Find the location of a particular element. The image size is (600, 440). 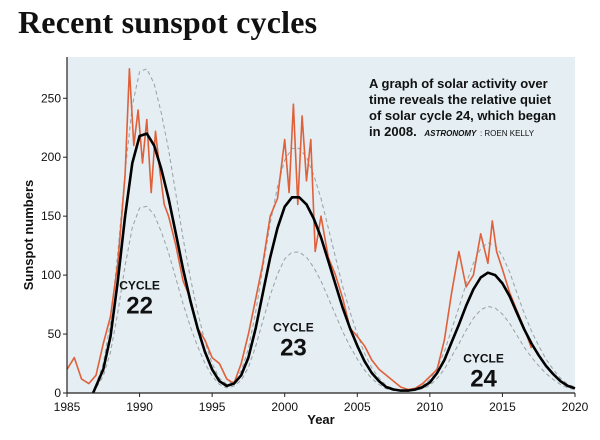

x-tick-label: 2020 is located at coordinates (575, 407).